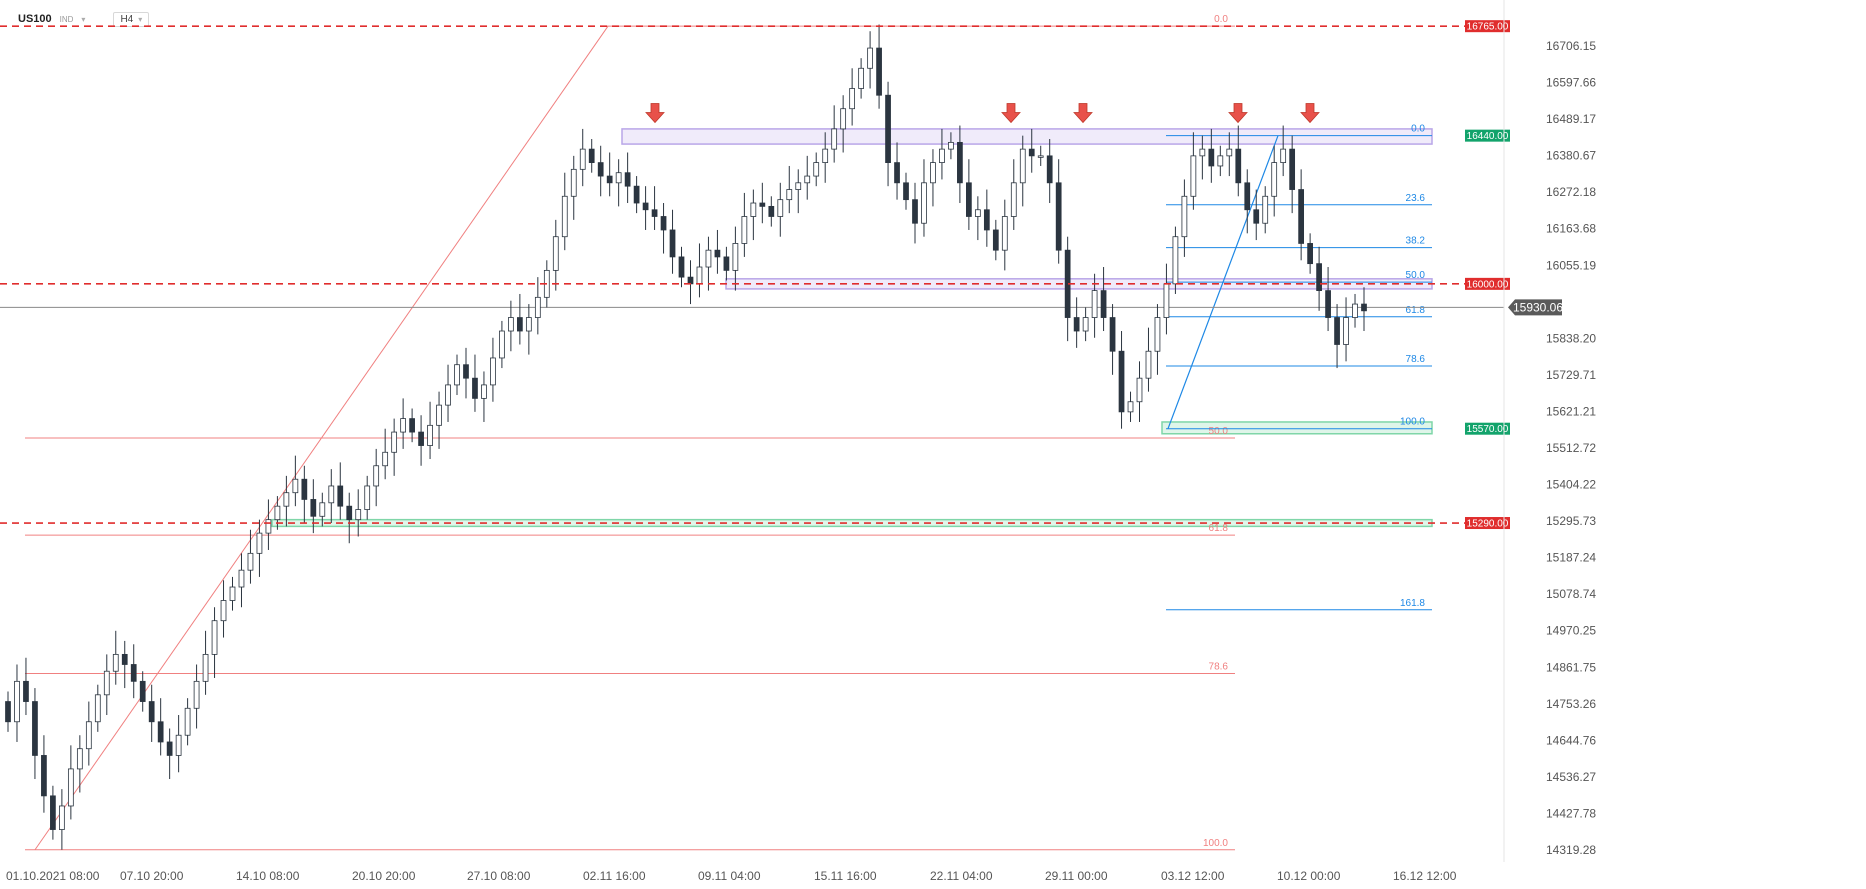 This screenshot has width=1866, height=889. I want to click on level-price-text: 16000.00, so click(1488, 284).